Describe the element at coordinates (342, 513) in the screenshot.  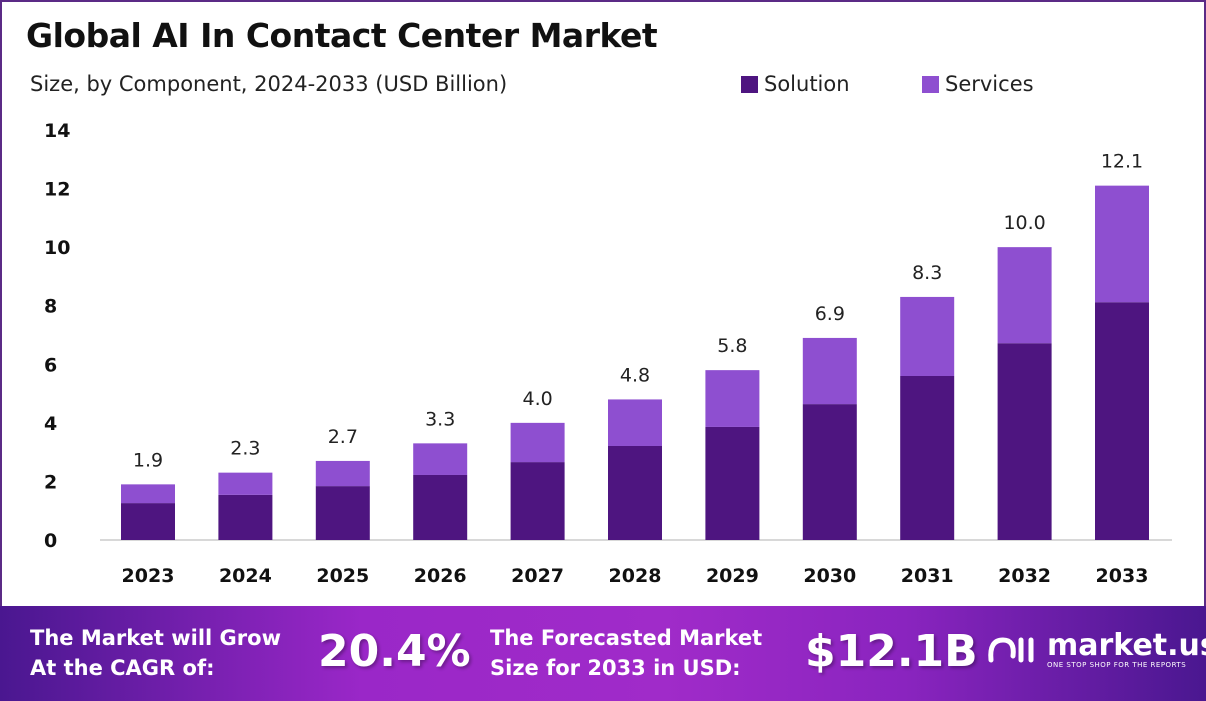
I see `bar-solution-2025` at that location.